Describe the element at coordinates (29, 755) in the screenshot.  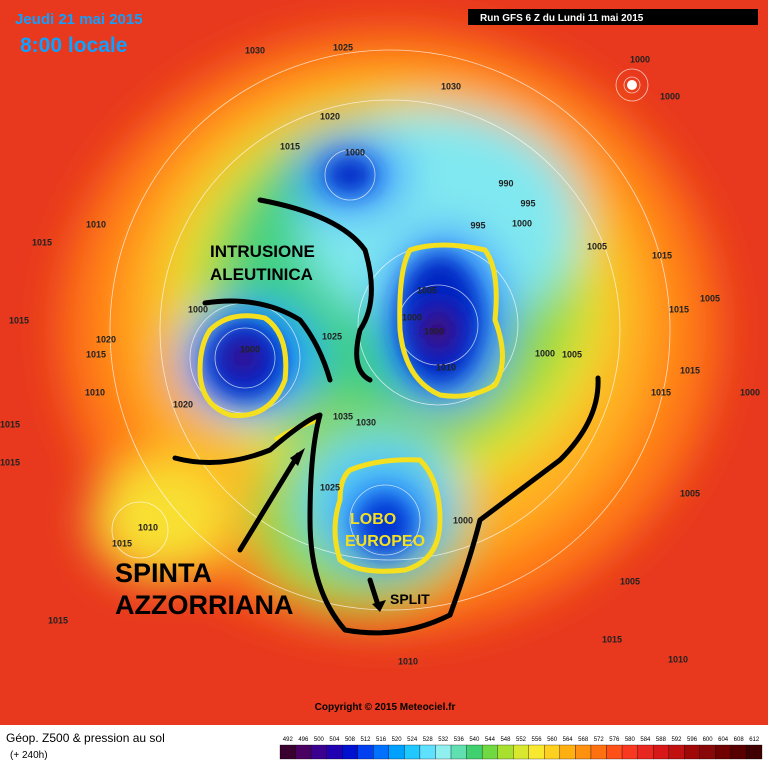
I see `footer-lead: (+ 240h)` at that location.